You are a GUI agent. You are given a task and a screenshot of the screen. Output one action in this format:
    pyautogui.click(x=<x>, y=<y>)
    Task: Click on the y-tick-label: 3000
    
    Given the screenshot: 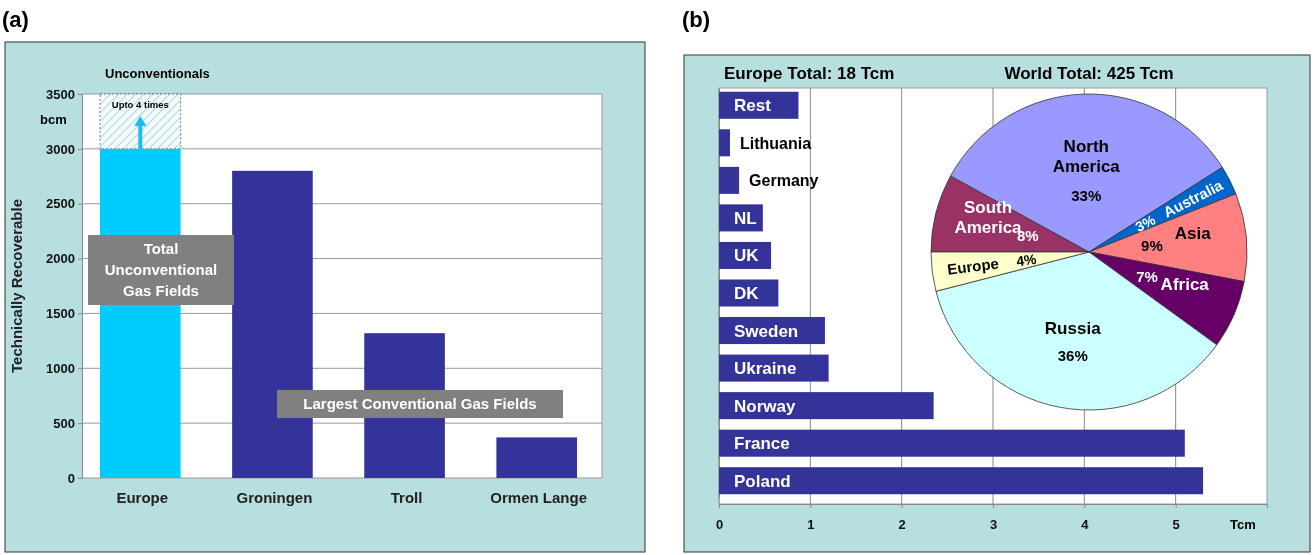 What is the action you would take?
    pyautogui.click(x=60, y=149)
    